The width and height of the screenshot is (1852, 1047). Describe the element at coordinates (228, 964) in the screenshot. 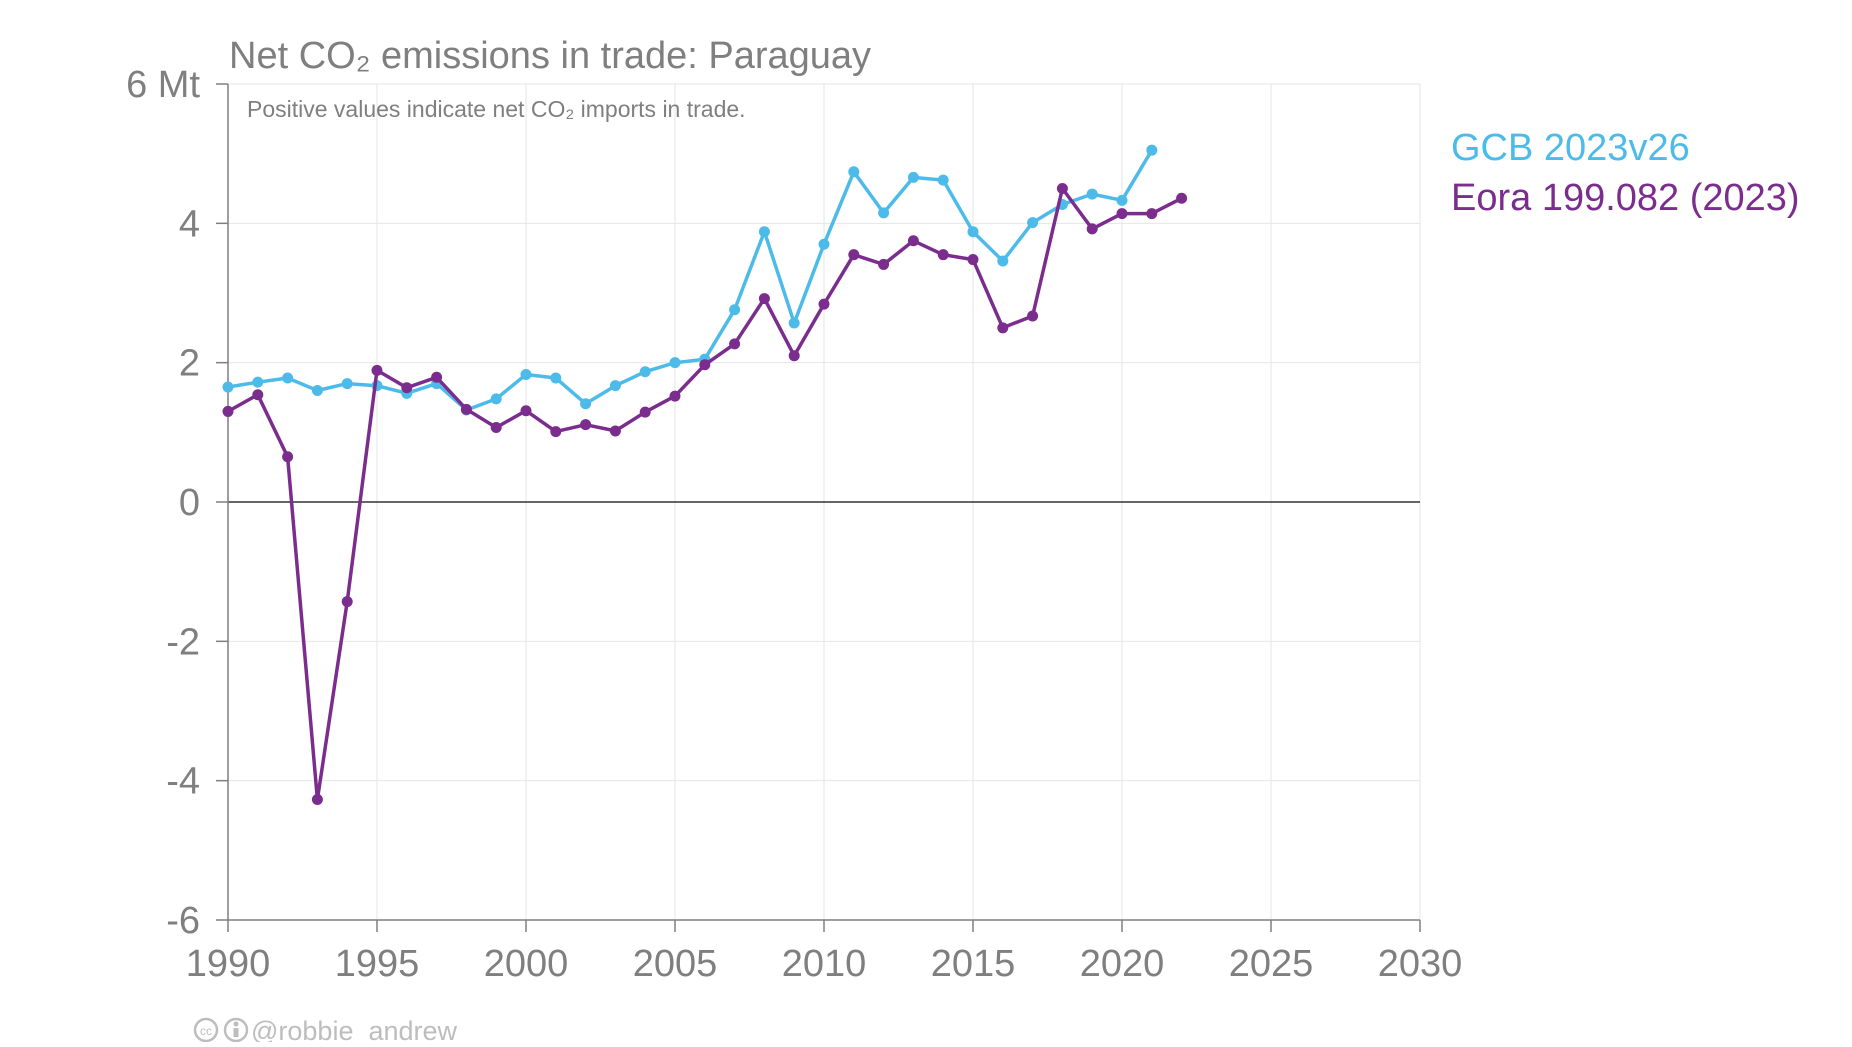

I see `x-tick-label: 1990` at that location.